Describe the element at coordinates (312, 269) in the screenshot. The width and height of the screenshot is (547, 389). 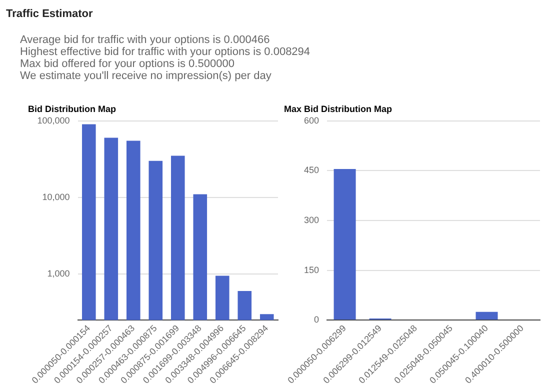
I see `y-tick-label: 150` at that location.